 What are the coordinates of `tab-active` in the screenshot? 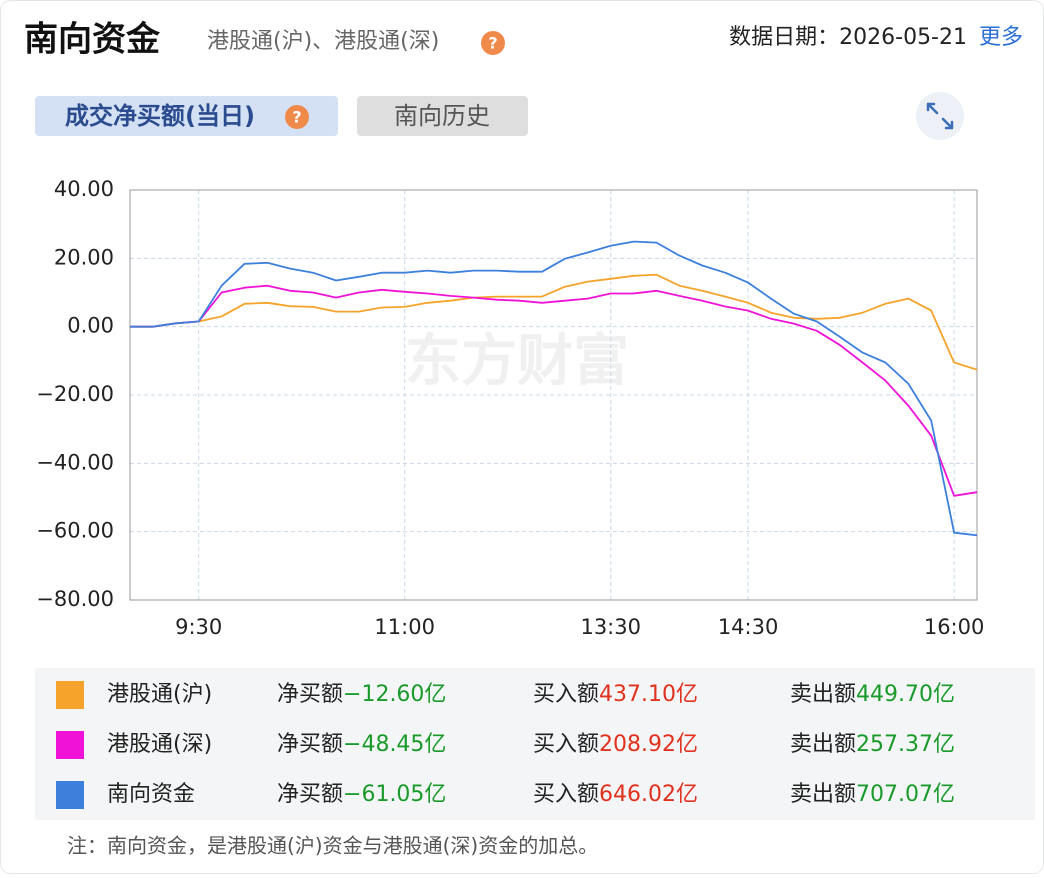 It's located at (186, 116).